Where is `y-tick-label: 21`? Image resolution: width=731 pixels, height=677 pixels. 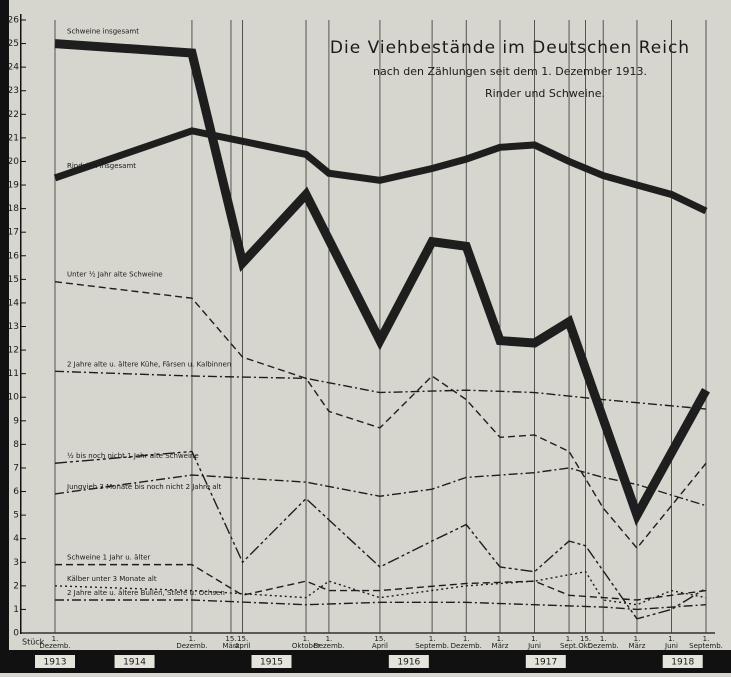
y-tick-label: 21 is located at coordinates (13, 138).